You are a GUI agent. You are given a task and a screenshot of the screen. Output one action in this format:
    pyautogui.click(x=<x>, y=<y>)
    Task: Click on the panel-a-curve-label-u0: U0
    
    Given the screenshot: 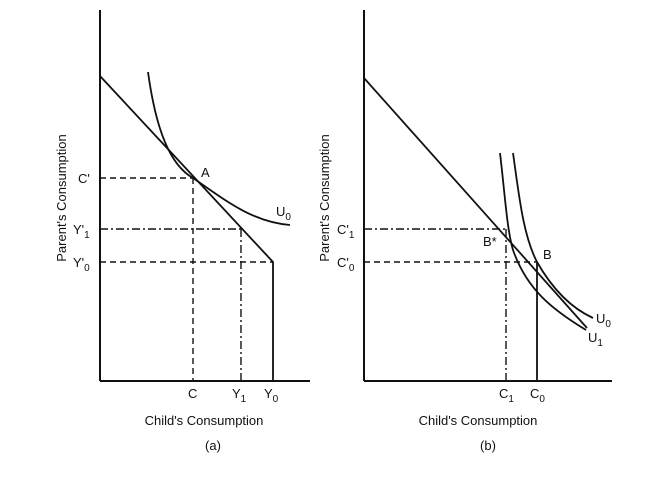 What is the action you would take?
    pyautogui.click(x=283, y=213)
    